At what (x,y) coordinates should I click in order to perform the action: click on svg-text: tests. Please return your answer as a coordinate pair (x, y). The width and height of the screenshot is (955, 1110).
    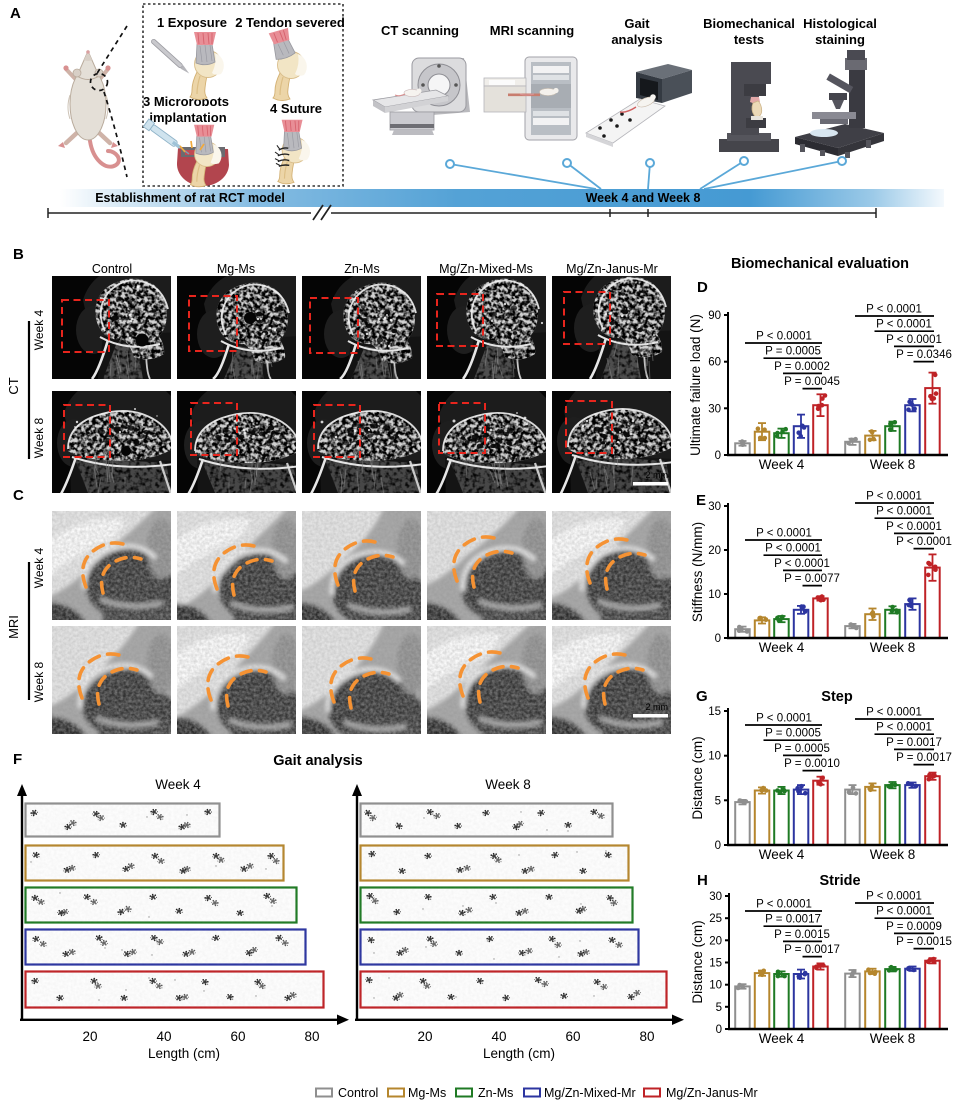
    Looking at the image, I should click on (749, 39).